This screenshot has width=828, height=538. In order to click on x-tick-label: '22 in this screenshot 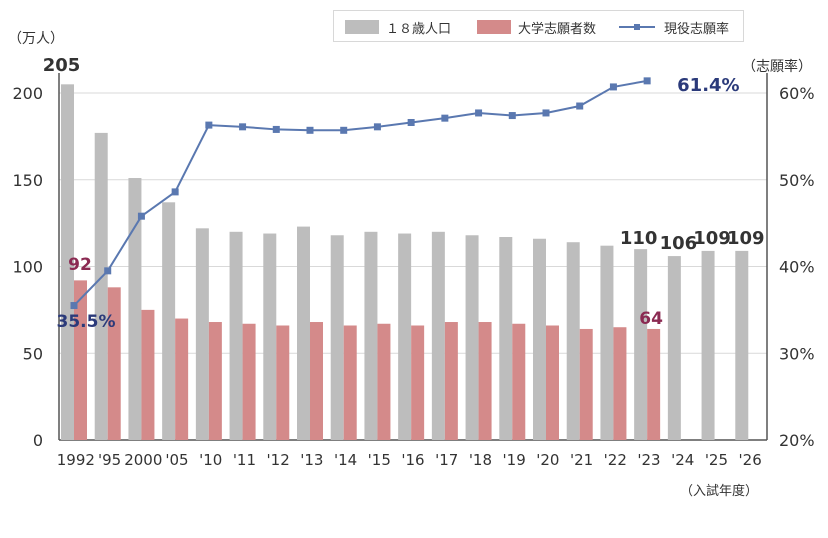, I will do `click(615, 460)`.